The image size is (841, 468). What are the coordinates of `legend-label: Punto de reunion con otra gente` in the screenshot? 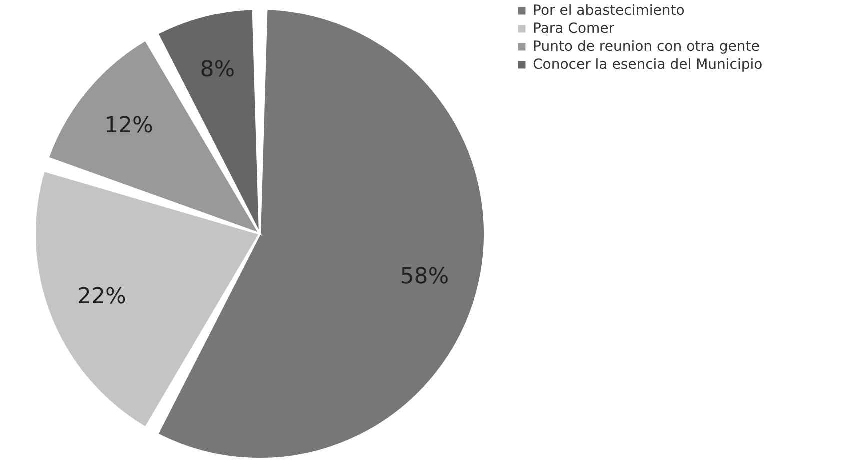 It's located at (646, 47).